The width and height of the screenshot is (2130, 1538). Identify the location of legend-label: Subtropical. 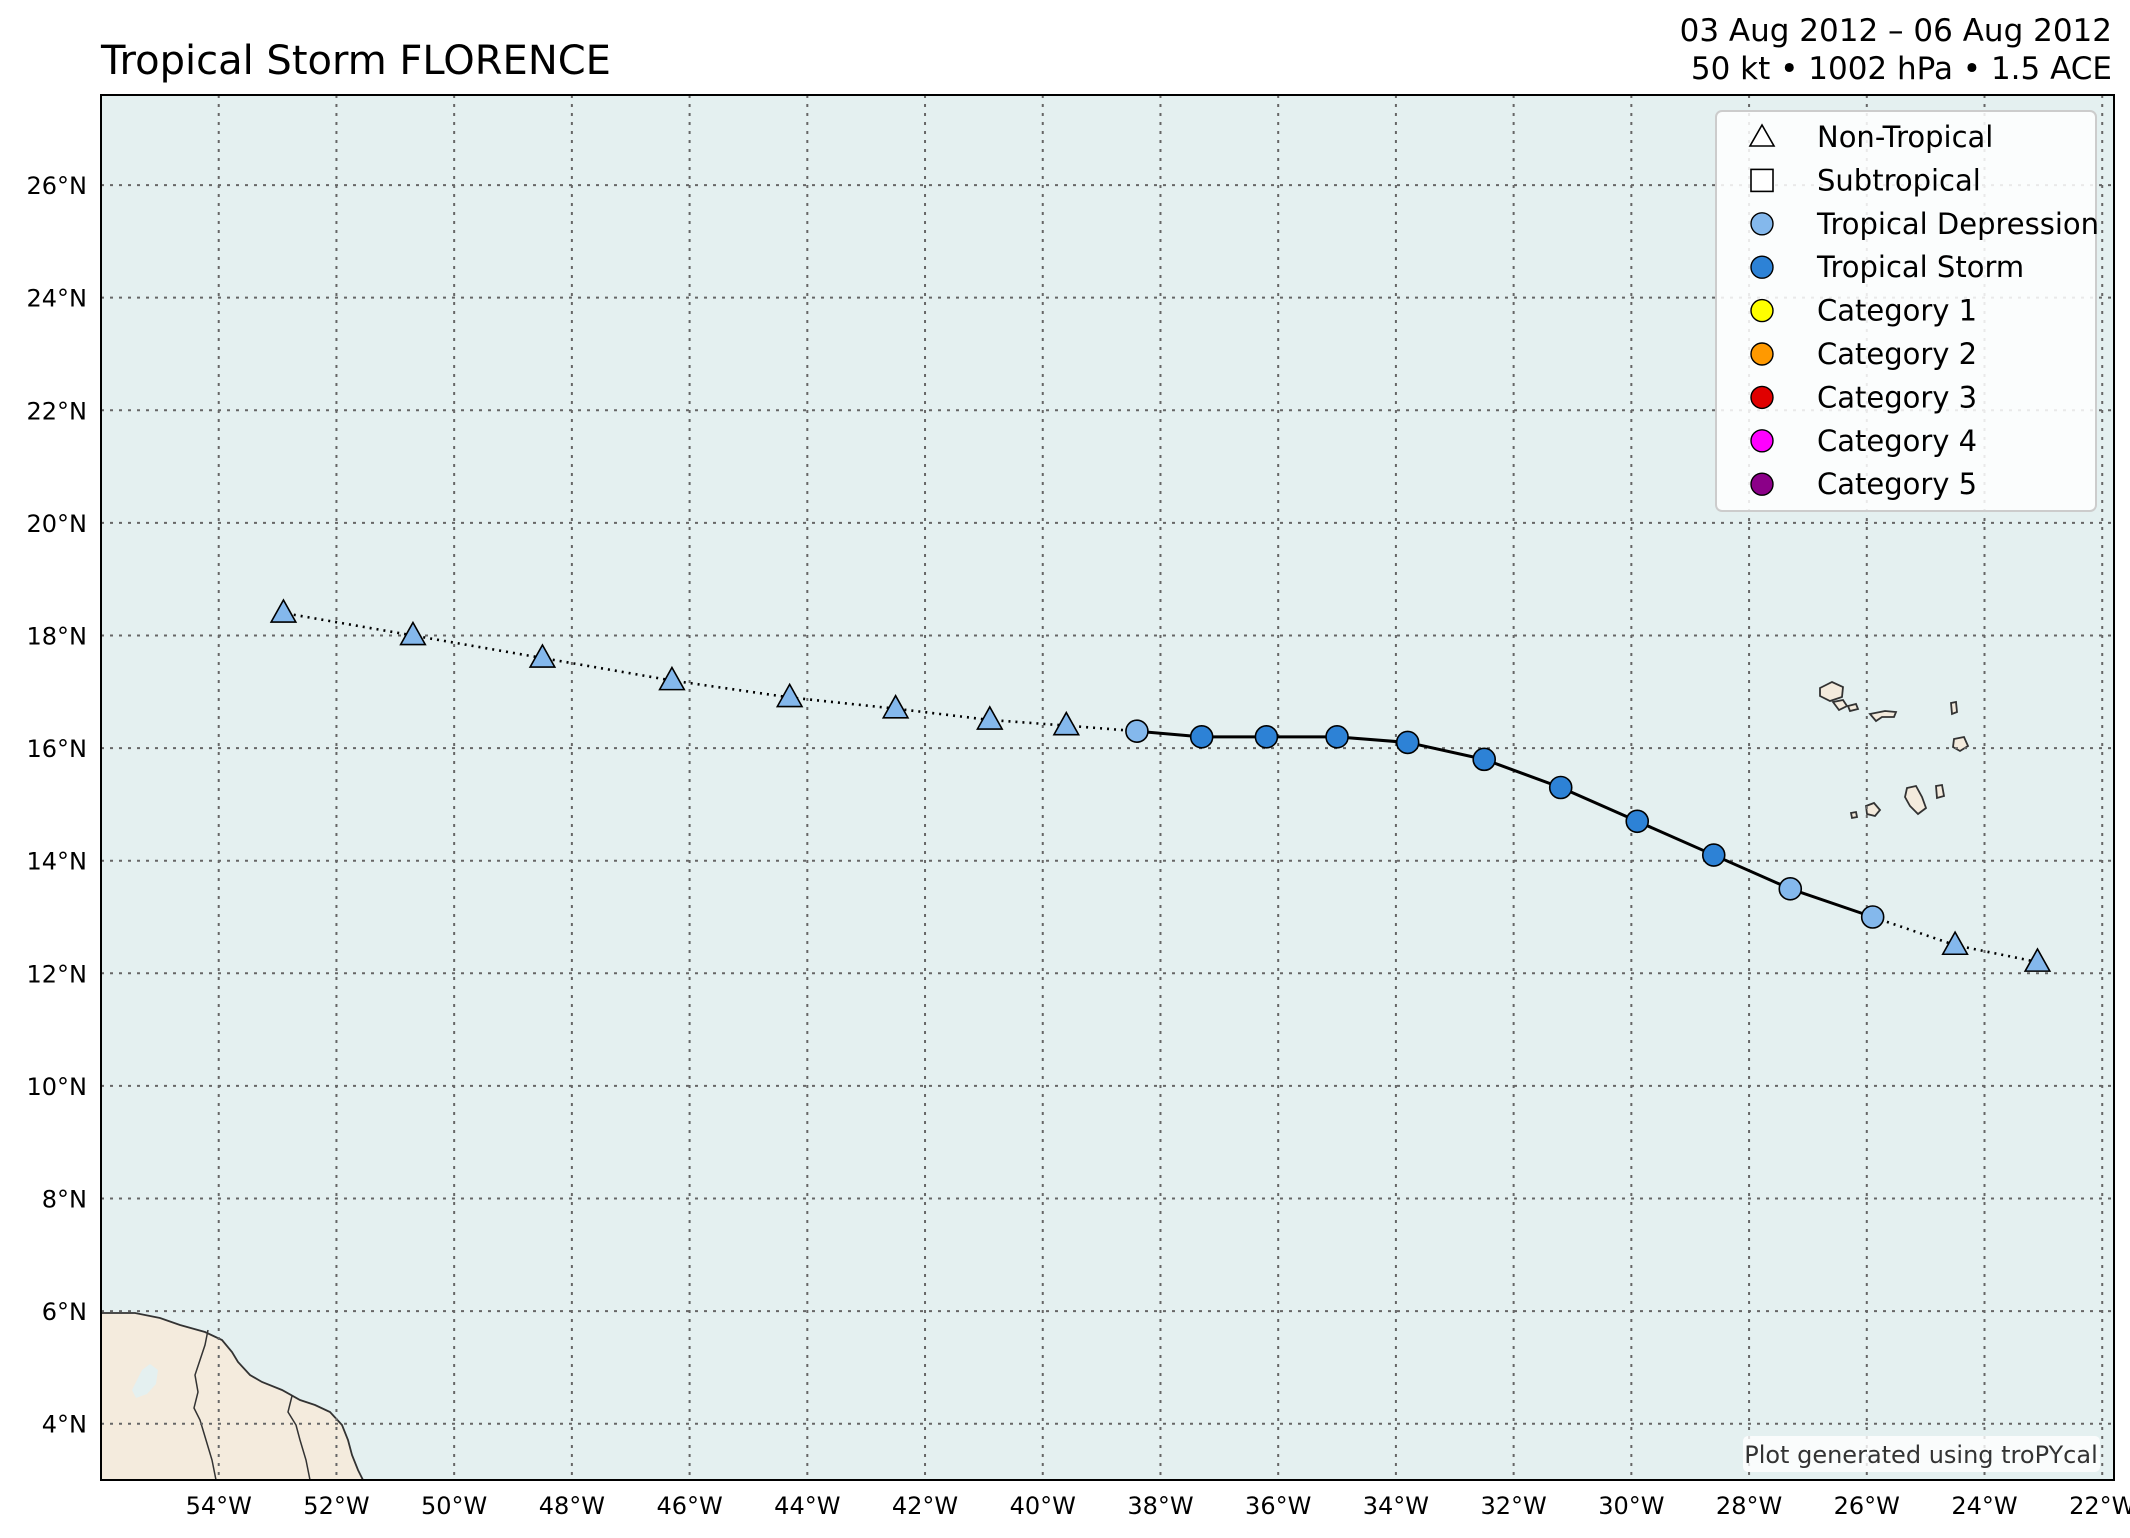
(1899, 180).